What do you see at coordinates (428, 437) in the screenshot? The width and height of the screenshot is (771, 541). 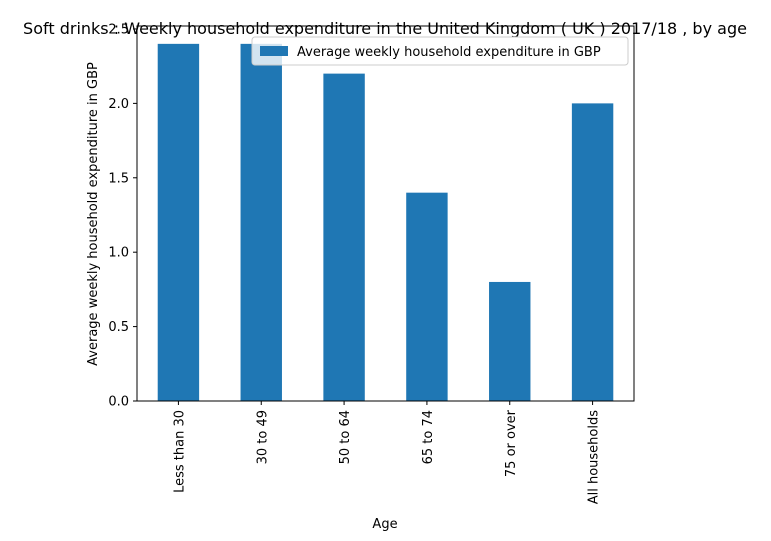 I see `x-tick-label: 65 to 74` at bounding box center [428, 437].